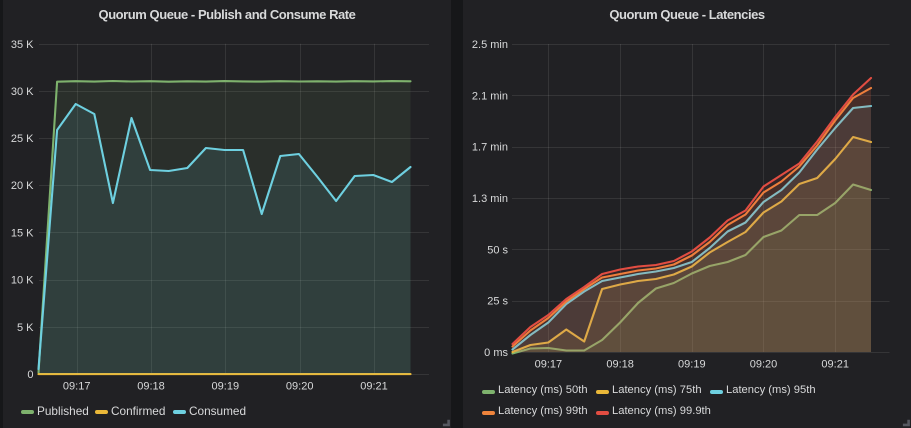  Describe the element at coordinates (30, 375) in the screenshot. I see `svg-text: 0` at that location.